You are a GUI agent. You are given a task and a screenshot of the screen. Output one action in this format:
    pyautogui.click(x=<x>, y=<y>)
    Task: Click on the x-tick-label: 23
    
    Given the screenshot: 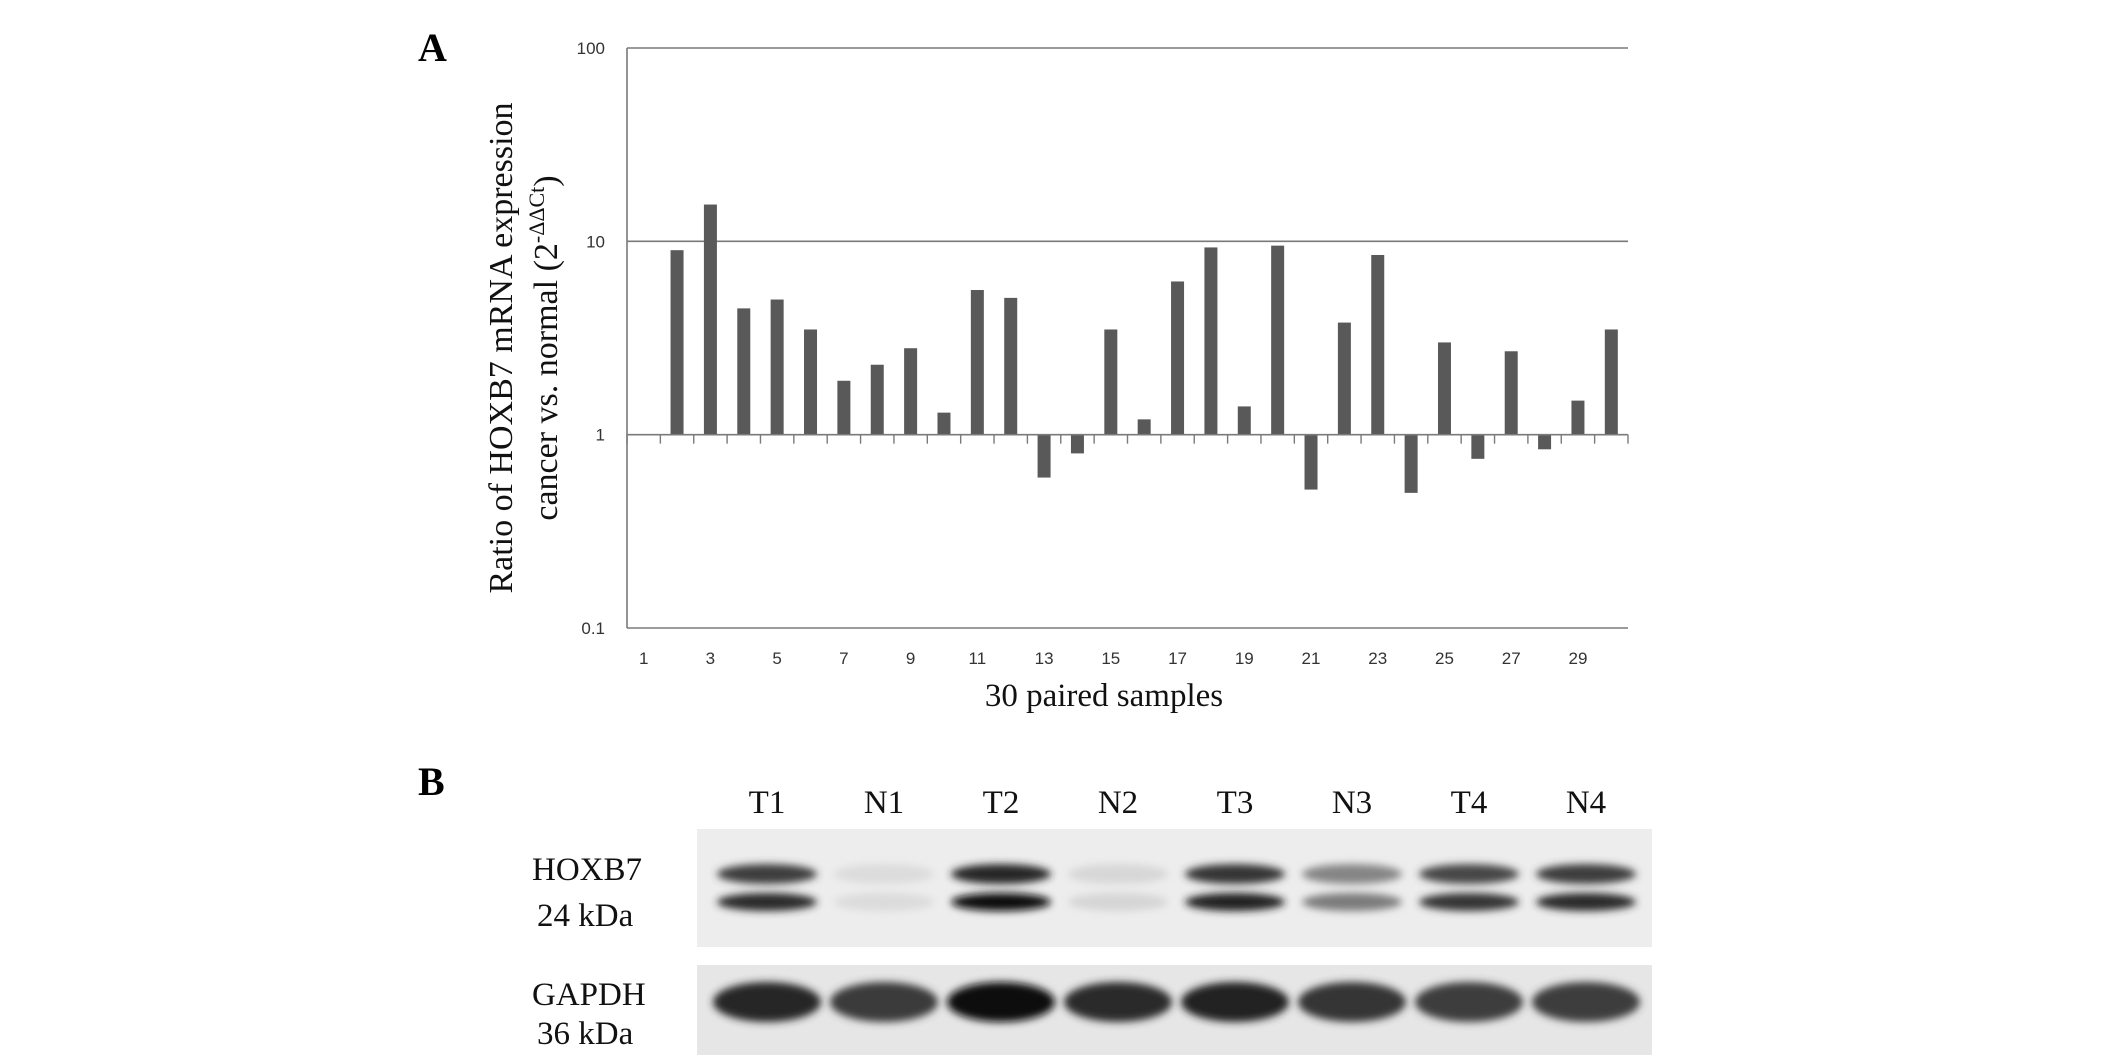 What is the action you would take?
    pyautogui.click(x=1377, y=658)
    